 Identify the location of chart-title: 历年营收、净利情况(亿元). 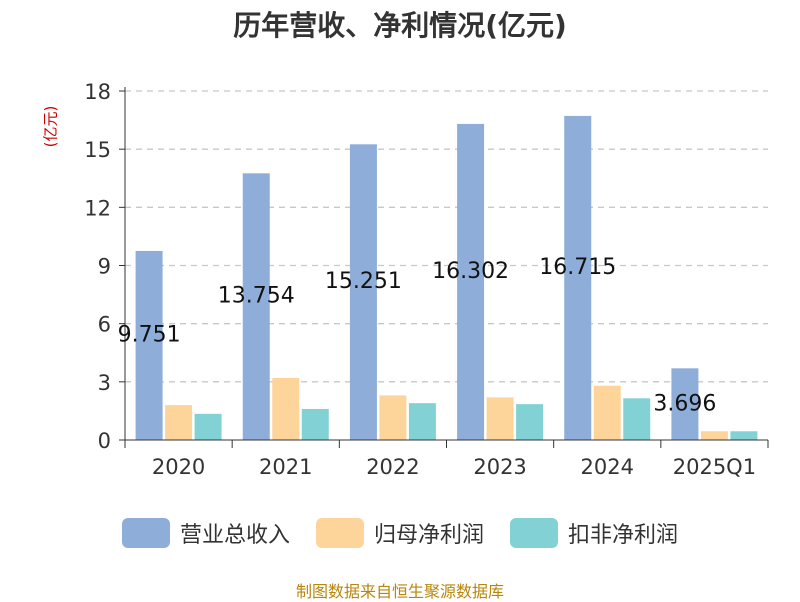
(400, 25).